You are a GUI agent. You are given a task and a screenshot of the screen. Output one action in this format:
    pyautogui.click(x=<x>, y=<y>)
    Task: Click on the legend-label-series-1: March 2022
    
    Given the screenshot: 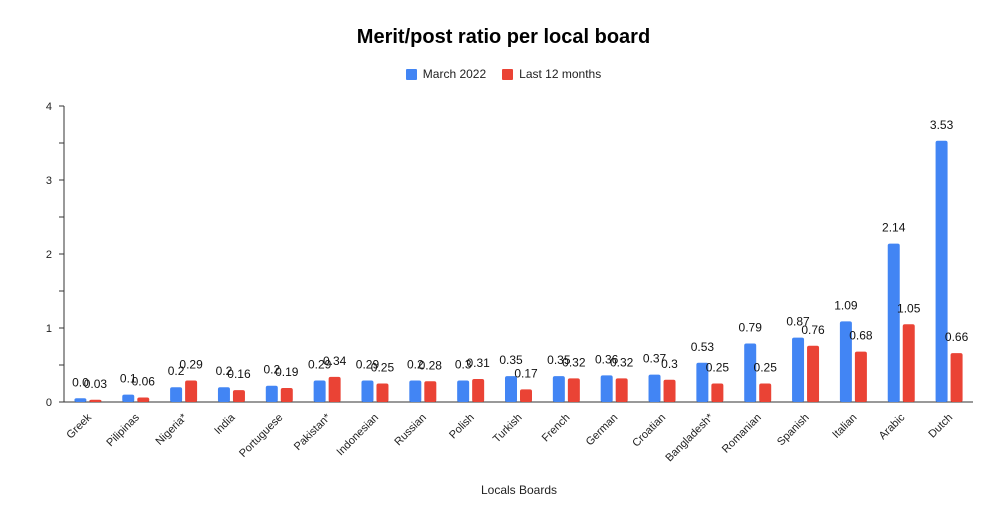 What is the action you would take?
    pyautogui.click(x=454, y=74)
    